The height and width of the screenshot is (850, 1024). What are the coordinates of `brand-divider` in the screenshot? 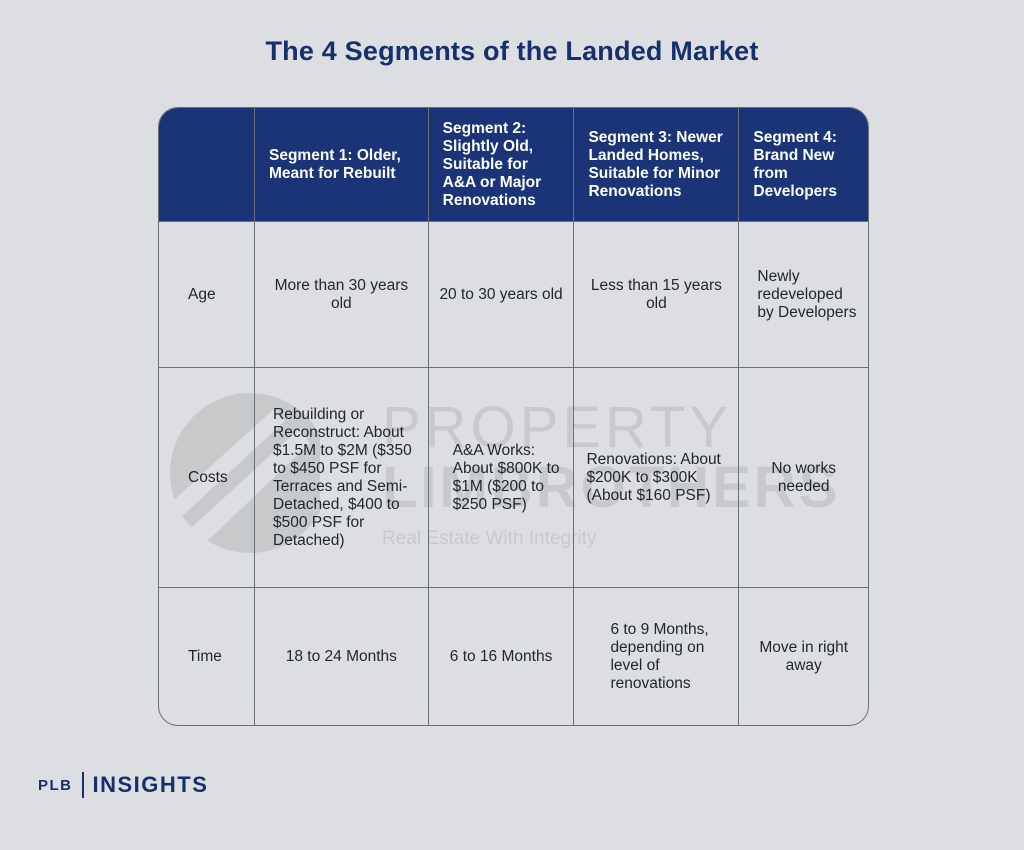 It's located at (82, 785).